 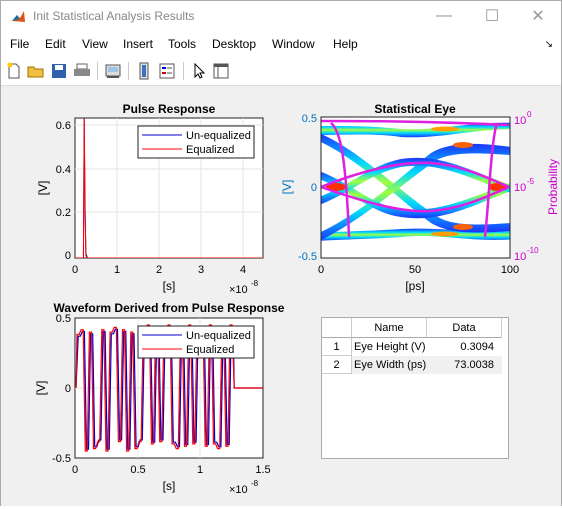 What do you see at coordinates (538, 16) in the screenshot?
I see `close-button: ✕` at bounding box center [538, 16].